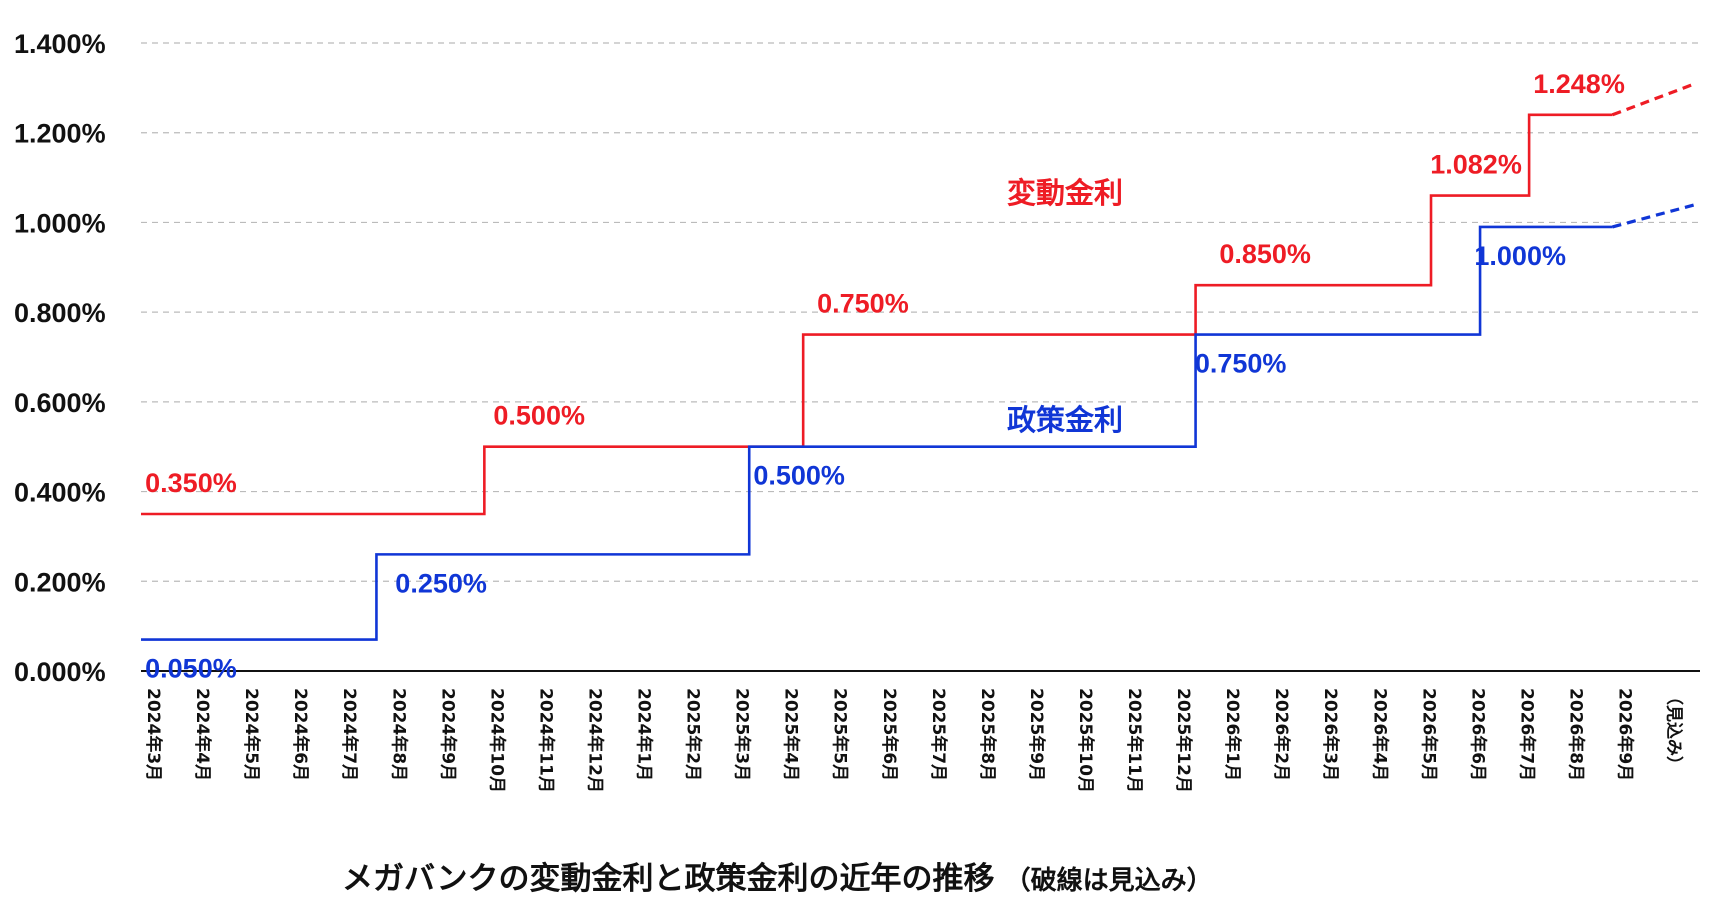 The width and height of the screenshot is (1713, 918). I want to click on x-tick-label: 2024年8月, so click(398, 734).